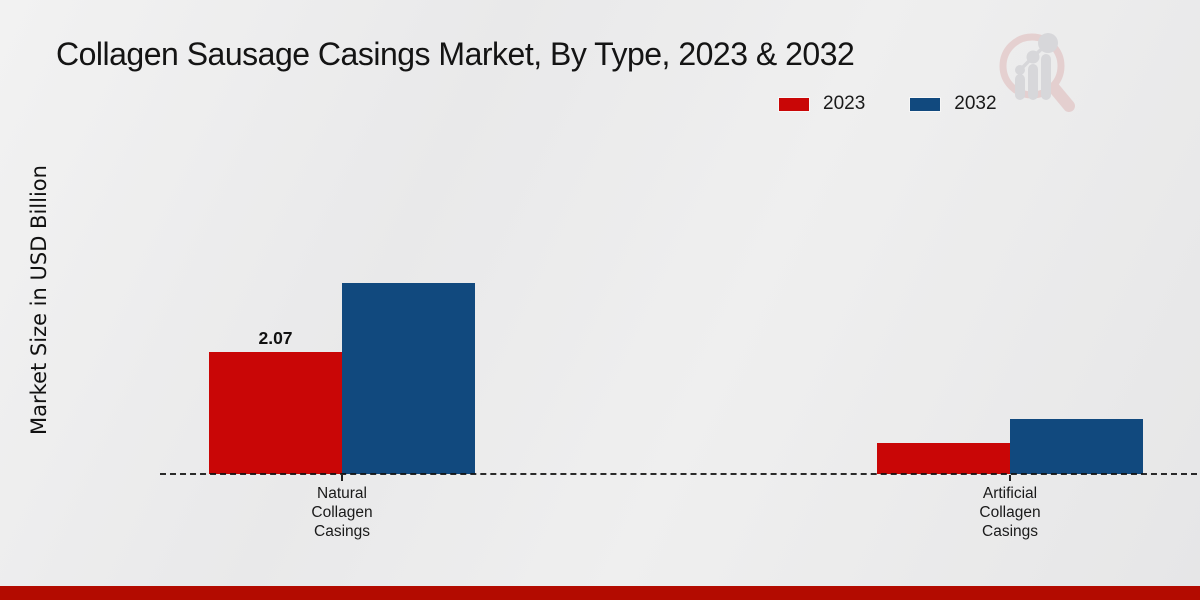  What do you see at coordinates (925, 104) in the screenshot?
I see `legend-swatch-2032-icon` at bounding box center [925, 104].